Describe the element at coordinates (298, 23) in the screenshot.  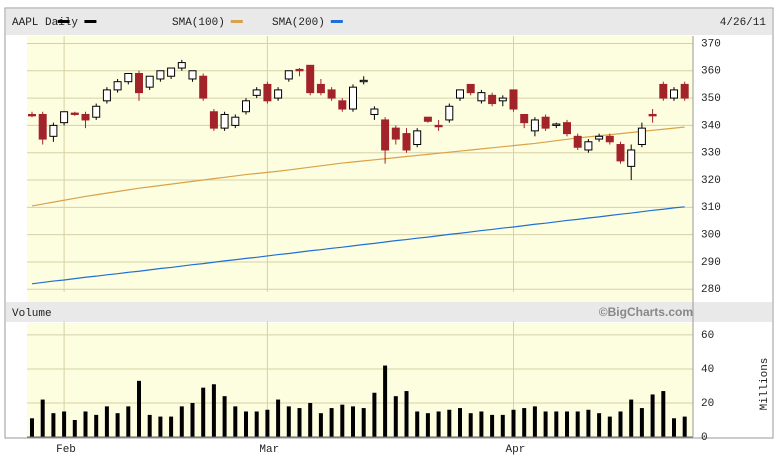
I see `legend-entry: SMA(200)` at that location.